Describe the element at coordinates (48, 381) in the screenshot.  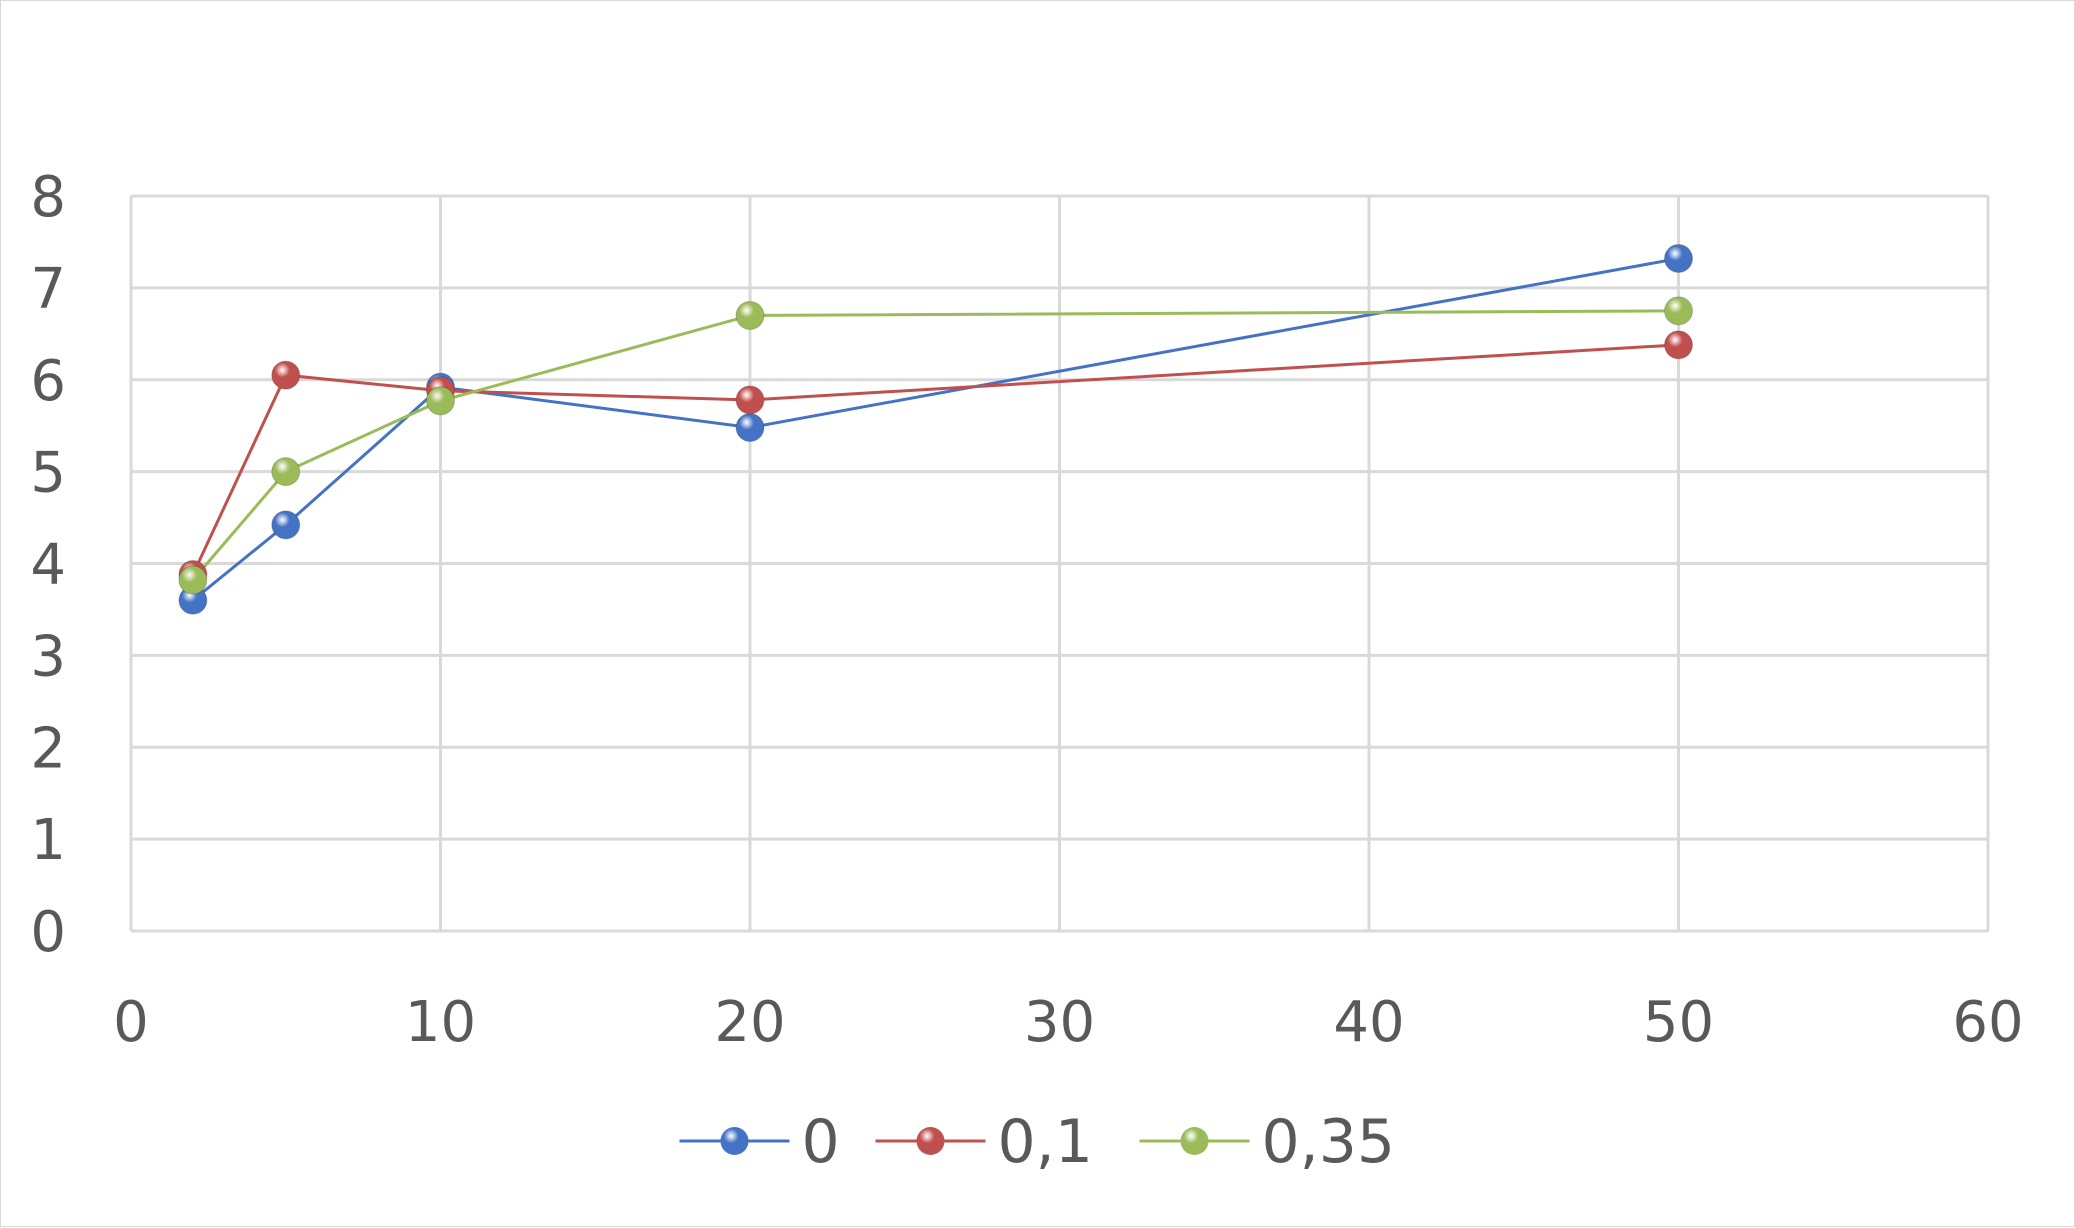
I see `y-tick-label: 6` at that location.